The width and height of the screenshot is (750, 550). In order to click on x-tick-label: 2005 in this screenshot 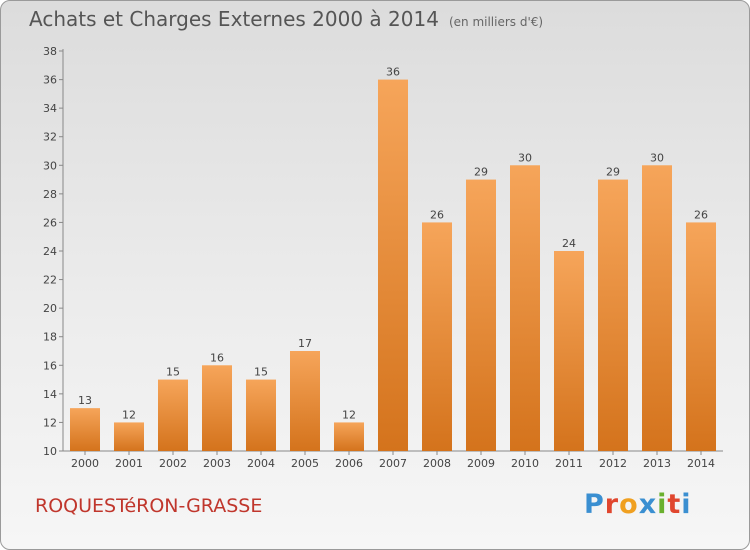, I will do `click(305, 463)`.